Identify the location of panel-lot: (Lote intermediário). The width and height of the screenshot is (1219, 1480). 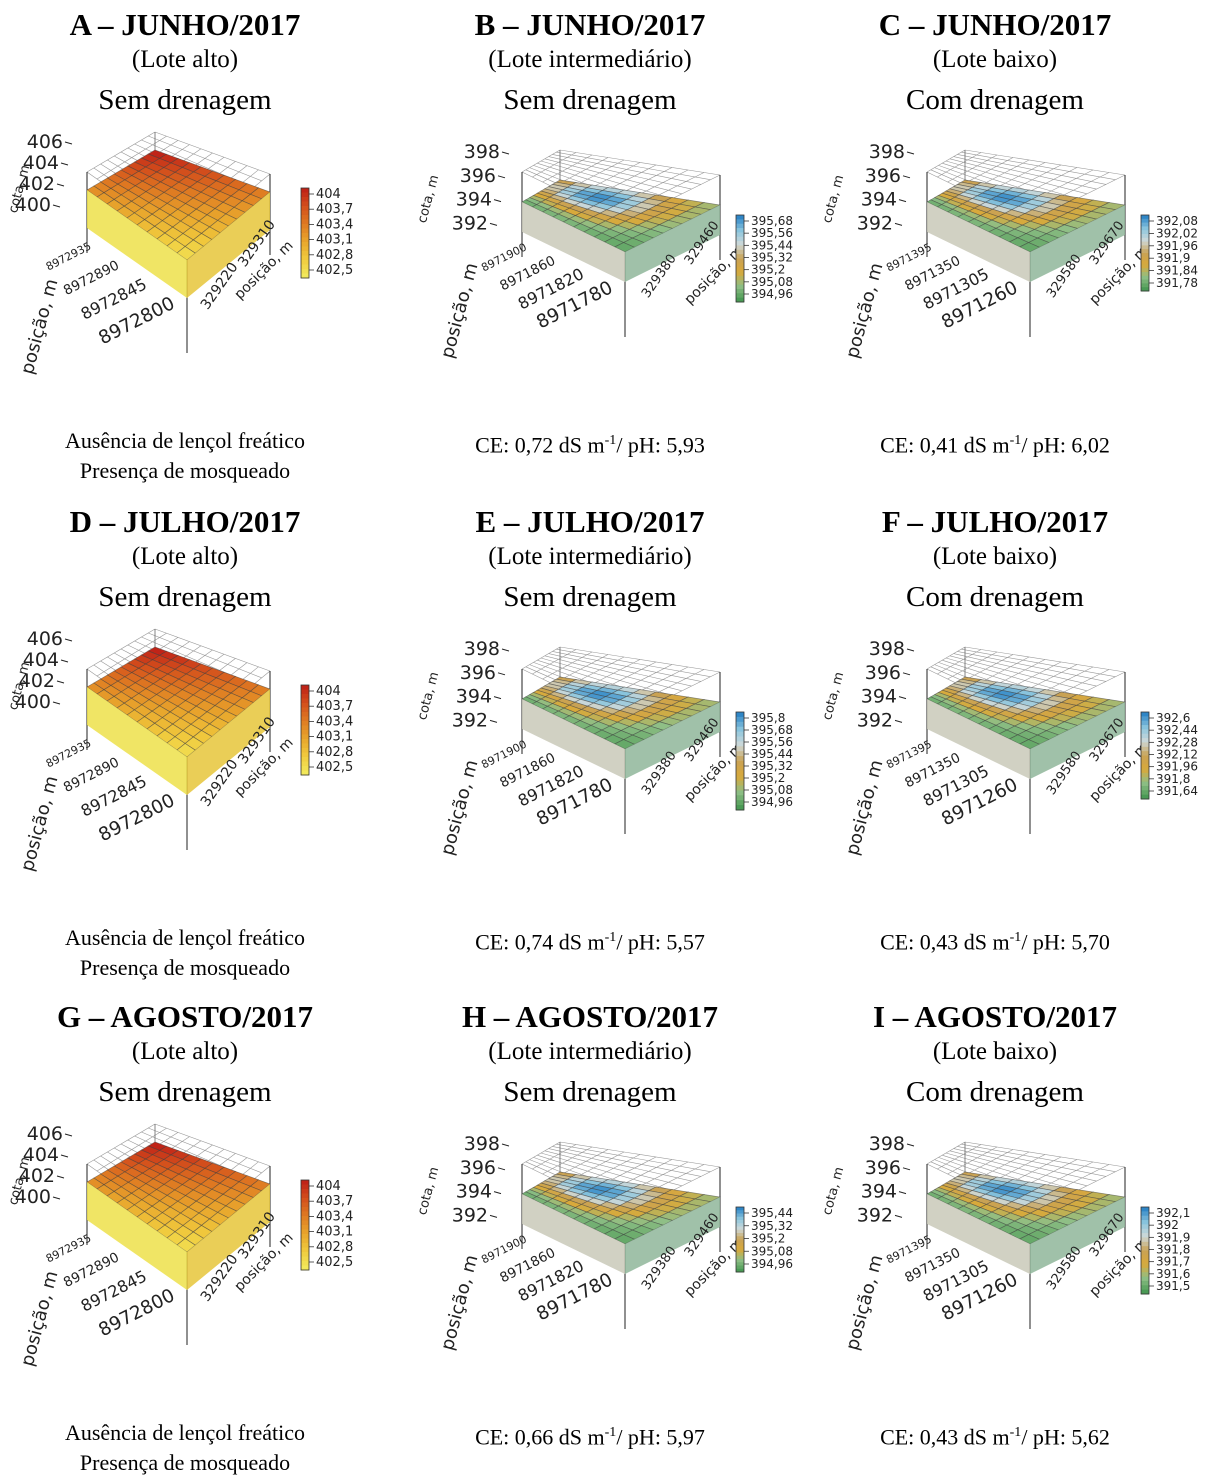
(590, 59).